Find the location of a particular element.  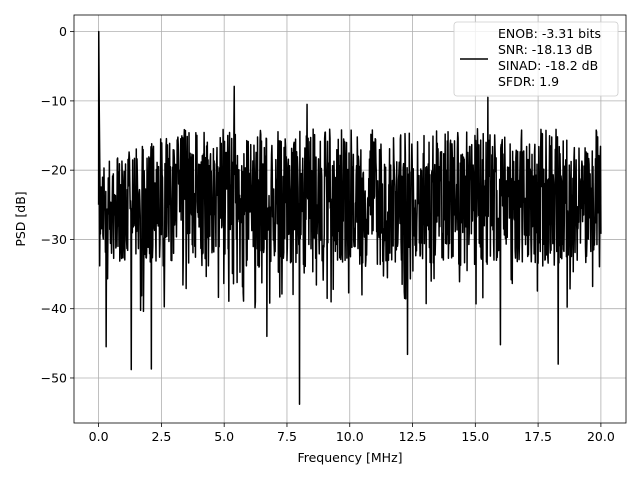

y-tick-label: −40 is located at coordinates (54, 308).